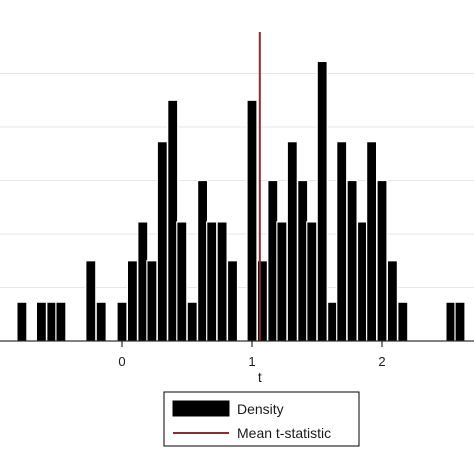 This screenshot has height=474, width=474. I want to click on x-axis-title: t, so click(260, 377).